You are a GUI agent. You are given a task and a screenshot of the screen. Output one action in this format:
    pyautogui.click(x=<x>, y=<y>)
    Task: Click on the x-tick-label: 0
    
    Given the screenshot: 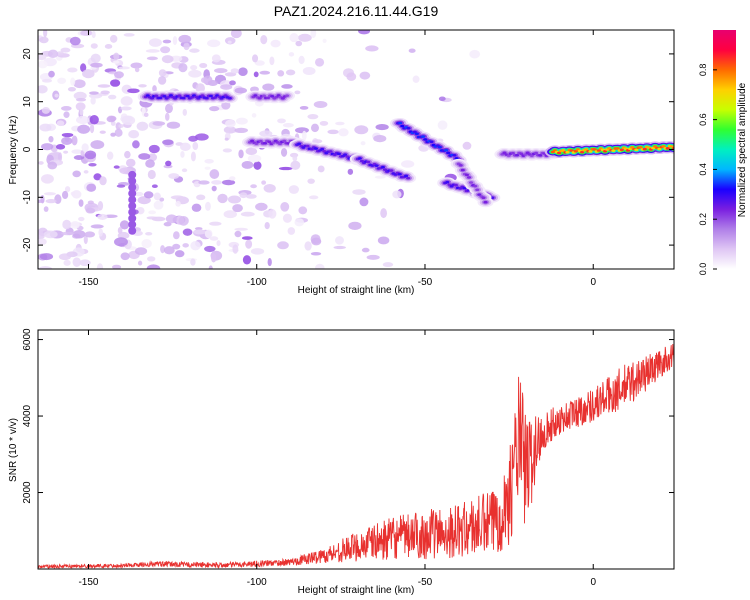 What is the action you would take?
    pyautogui.click(x=593, y=282)
    